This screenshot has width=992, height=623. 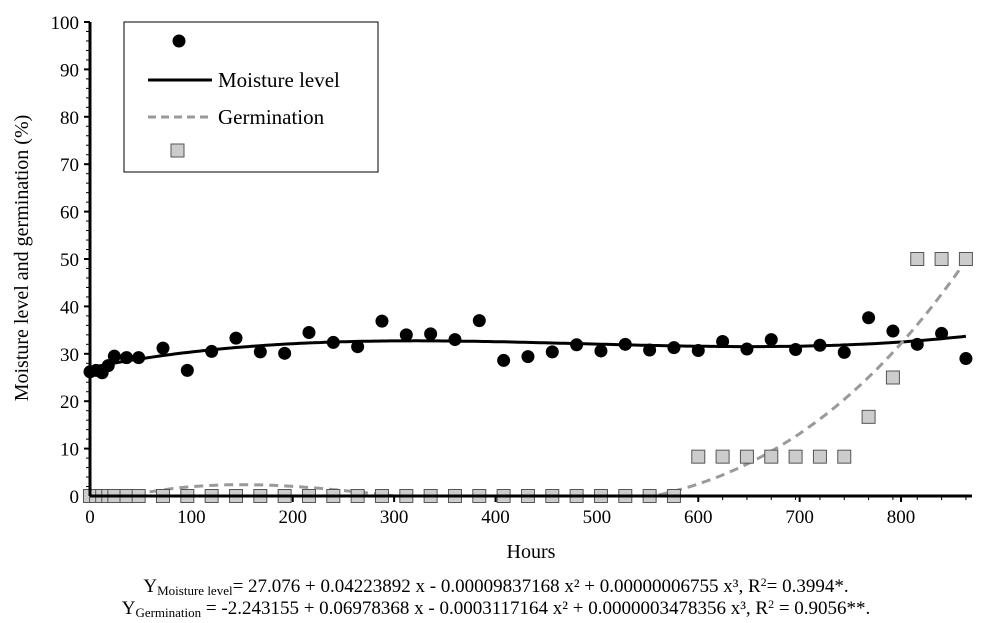 I want to click on x-axis-title: Hours, so click(x=531, y=552).